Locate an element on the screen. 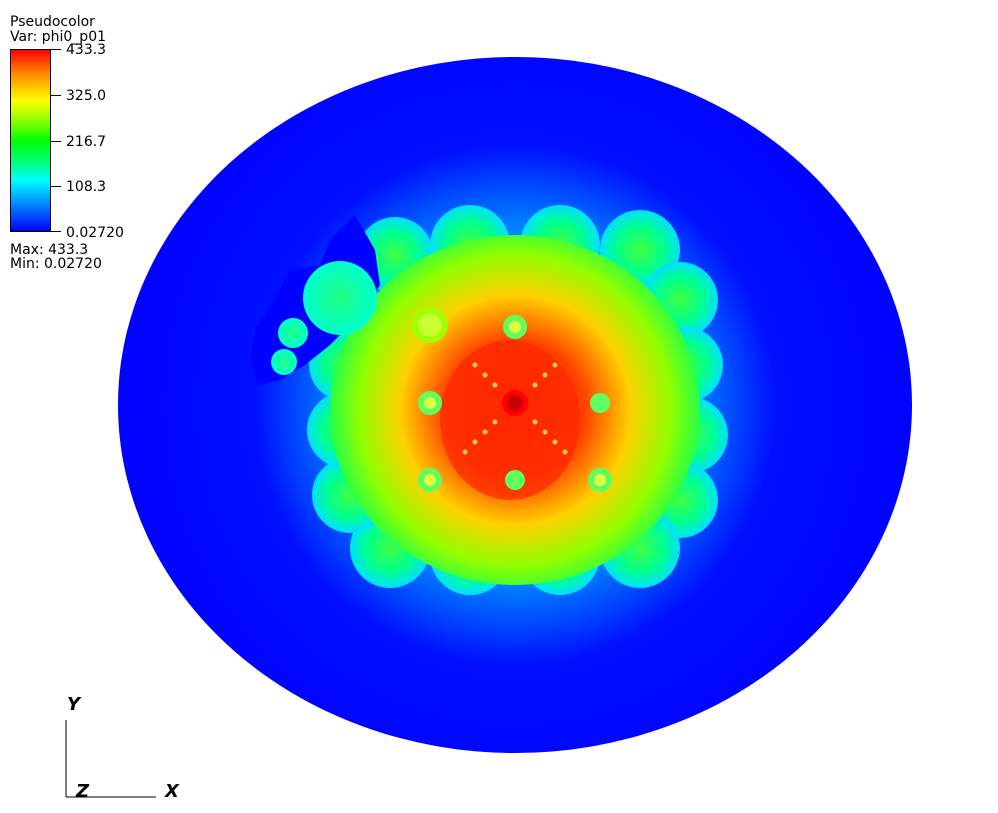 The image size is (998, 813). colorbar-tick-label: 0.02720 is located at coordinates (95, 233).